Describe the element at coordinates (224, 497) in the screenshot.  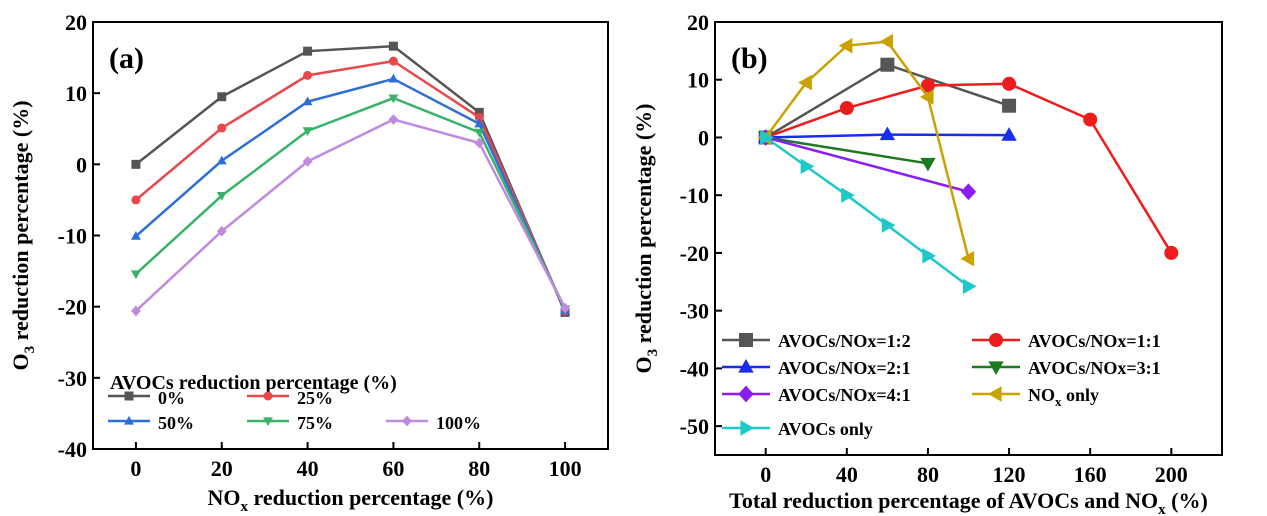
I see `x-axis-title-main: NO` at that location.